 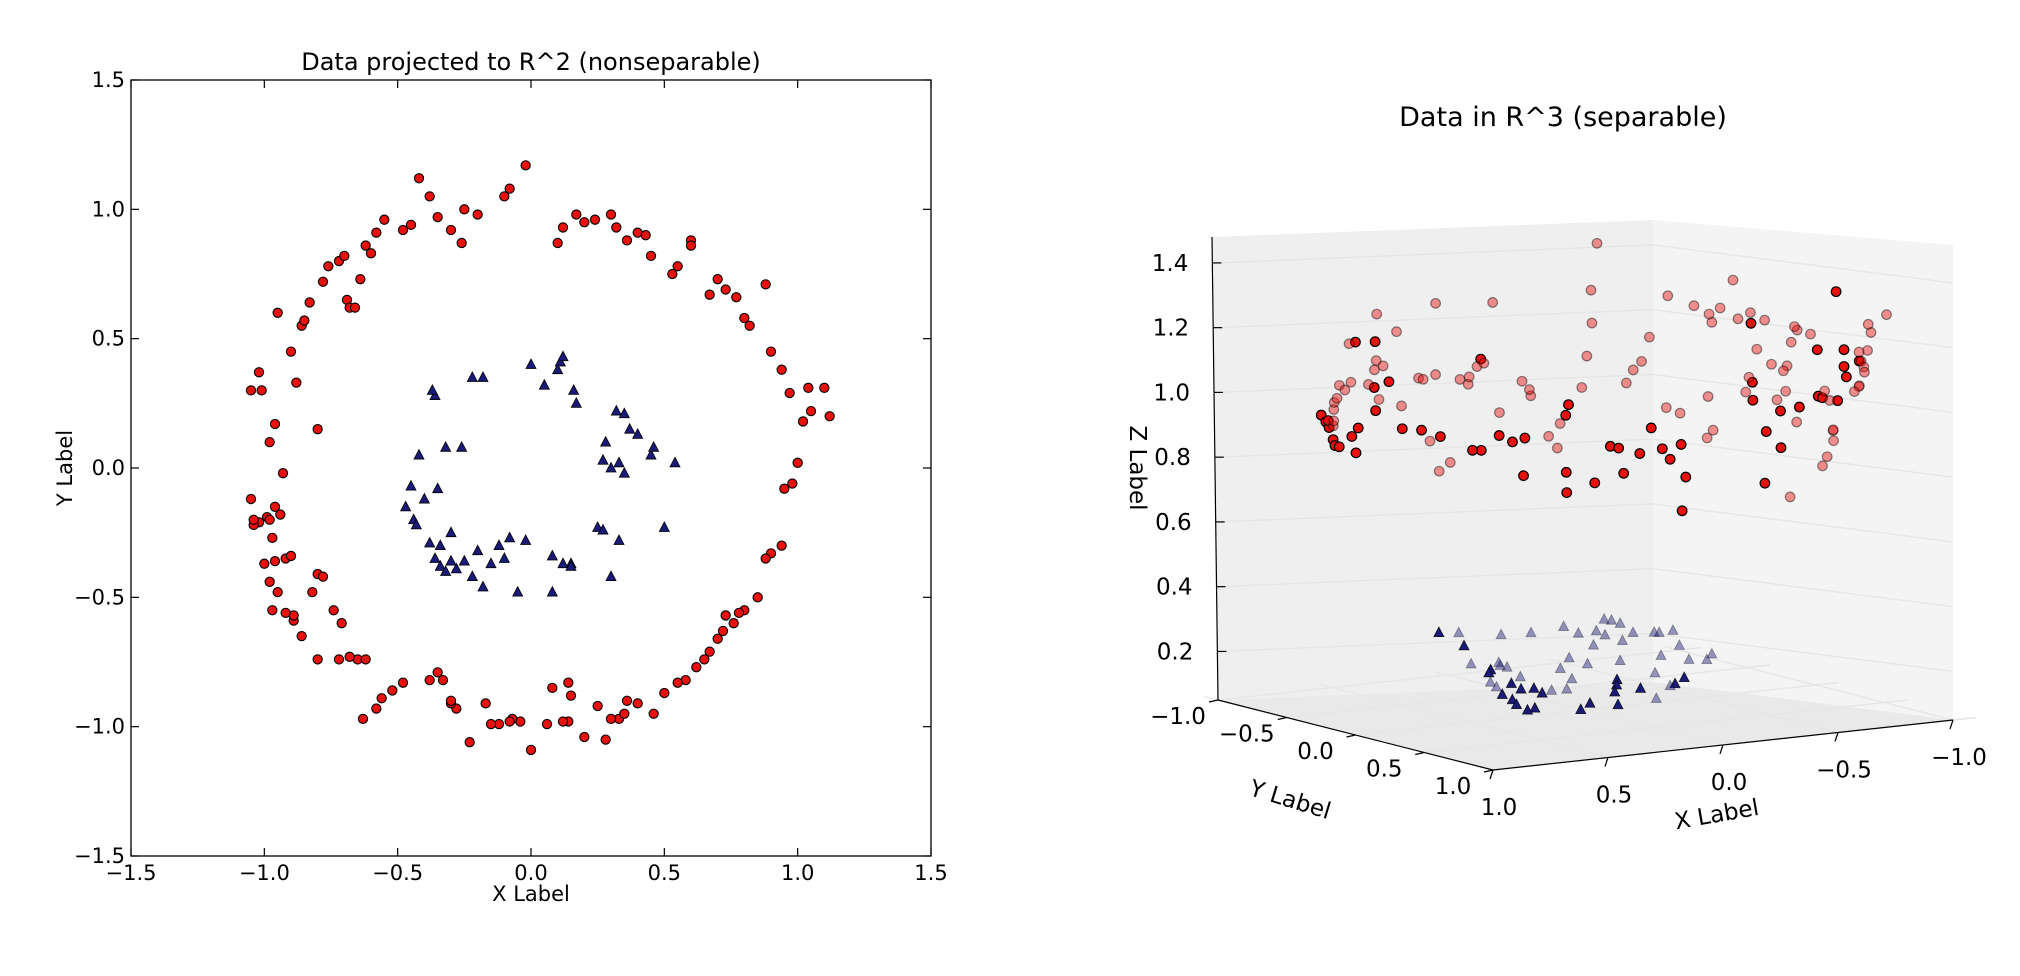 What do you see at coordinates (131, 873) in the screenshot?
I see `x-tick-label: −1.5` at bounding box center [131, 873].